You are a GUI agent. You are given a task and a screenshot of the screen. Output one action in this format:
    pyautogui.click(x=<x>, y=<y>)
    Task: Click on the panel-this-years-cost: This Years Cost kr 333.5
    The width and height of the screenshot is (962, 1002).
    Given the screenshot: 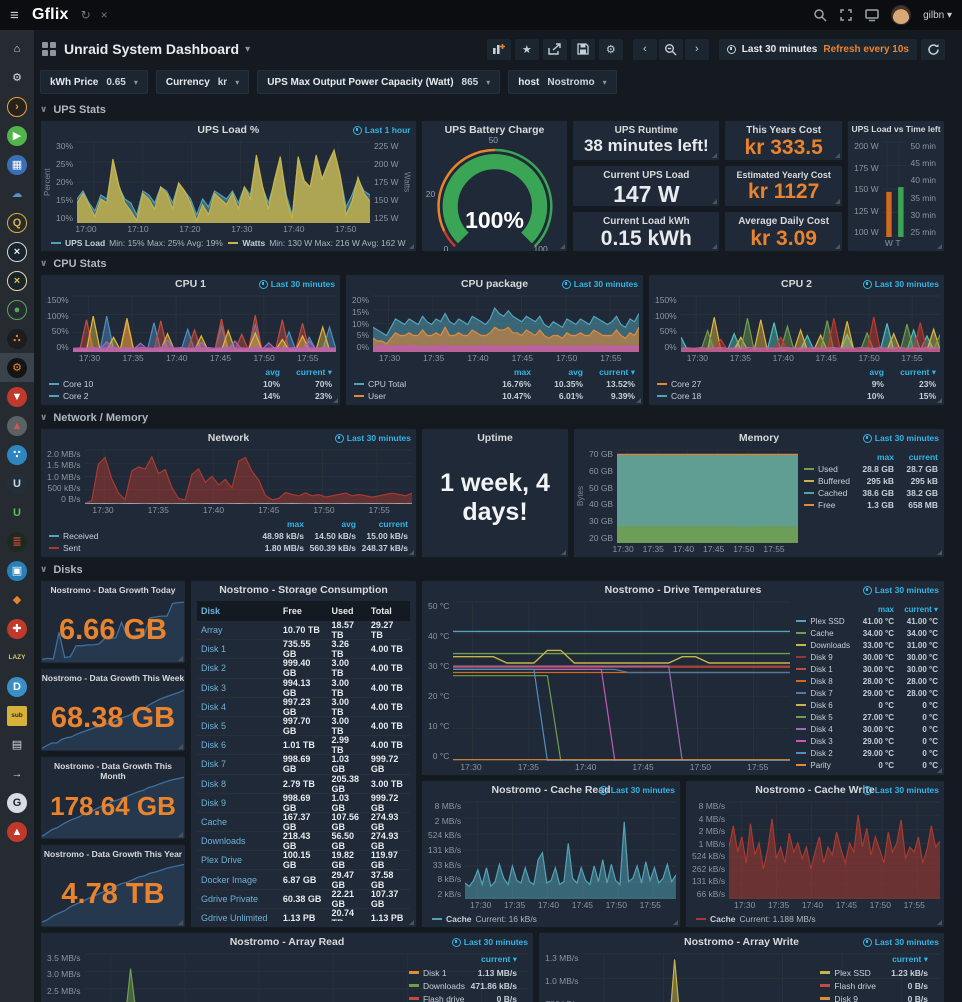 What is the action you would take?
    pyautogui.click(x=784, y=141)
    